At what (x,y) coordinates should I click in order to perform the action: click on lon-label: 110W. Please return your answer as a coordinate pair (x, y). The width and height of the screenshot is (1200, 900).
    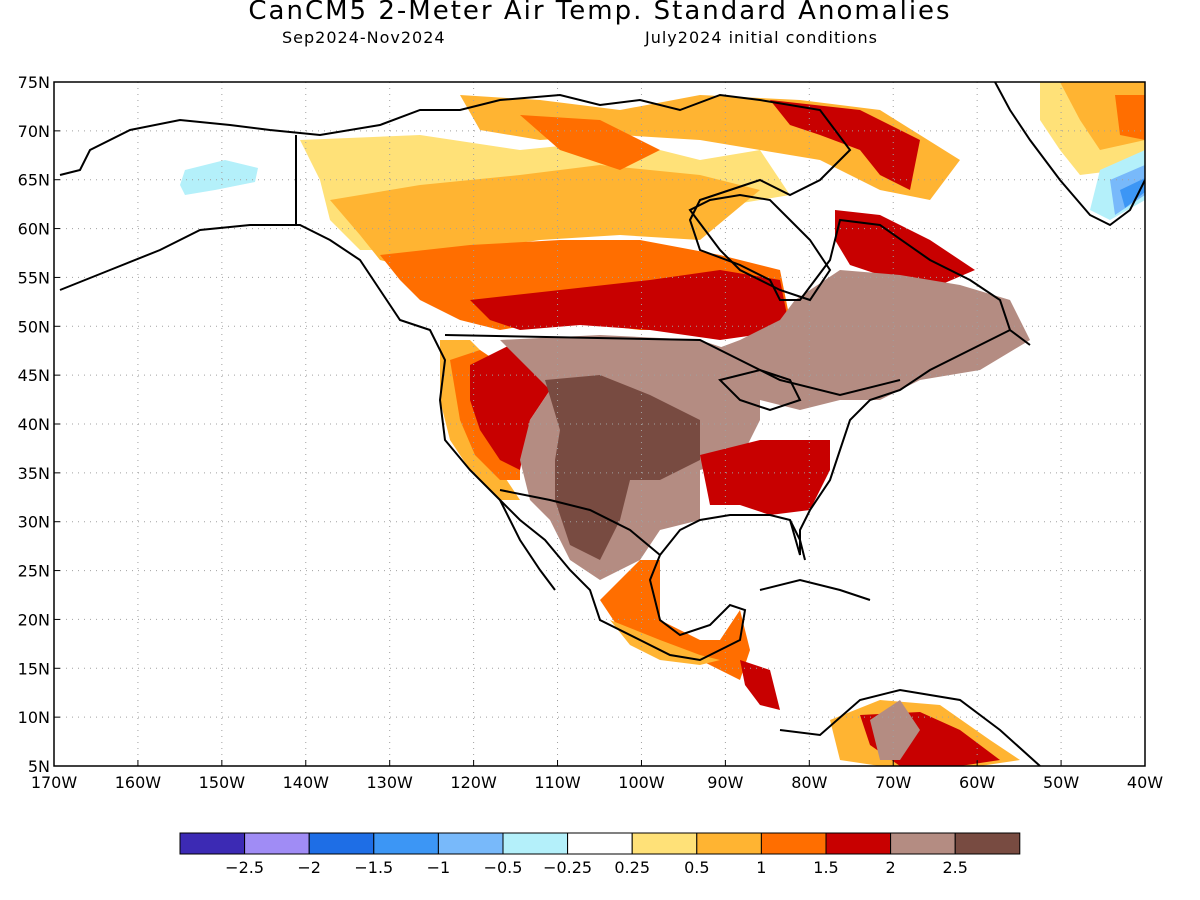
    Looking at the image, I should click on (557, 782).